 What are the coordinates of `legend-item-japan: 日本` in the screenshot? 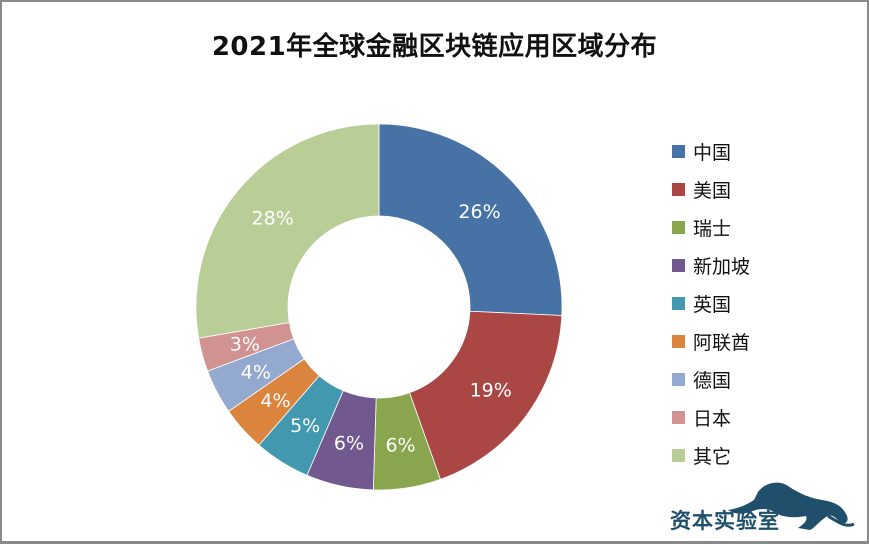 It's located at (711, 417).